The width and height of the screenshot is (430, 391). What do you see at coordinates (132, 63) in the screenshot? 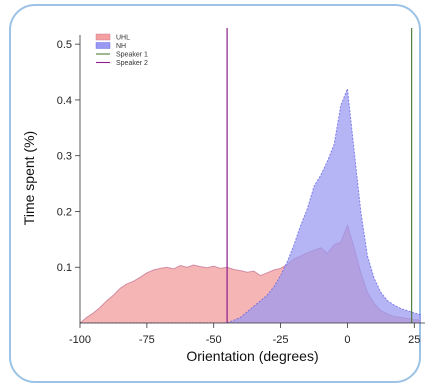
I see `legend-label-speaker-2: Speaker 2` at bounding box center [132, 63].